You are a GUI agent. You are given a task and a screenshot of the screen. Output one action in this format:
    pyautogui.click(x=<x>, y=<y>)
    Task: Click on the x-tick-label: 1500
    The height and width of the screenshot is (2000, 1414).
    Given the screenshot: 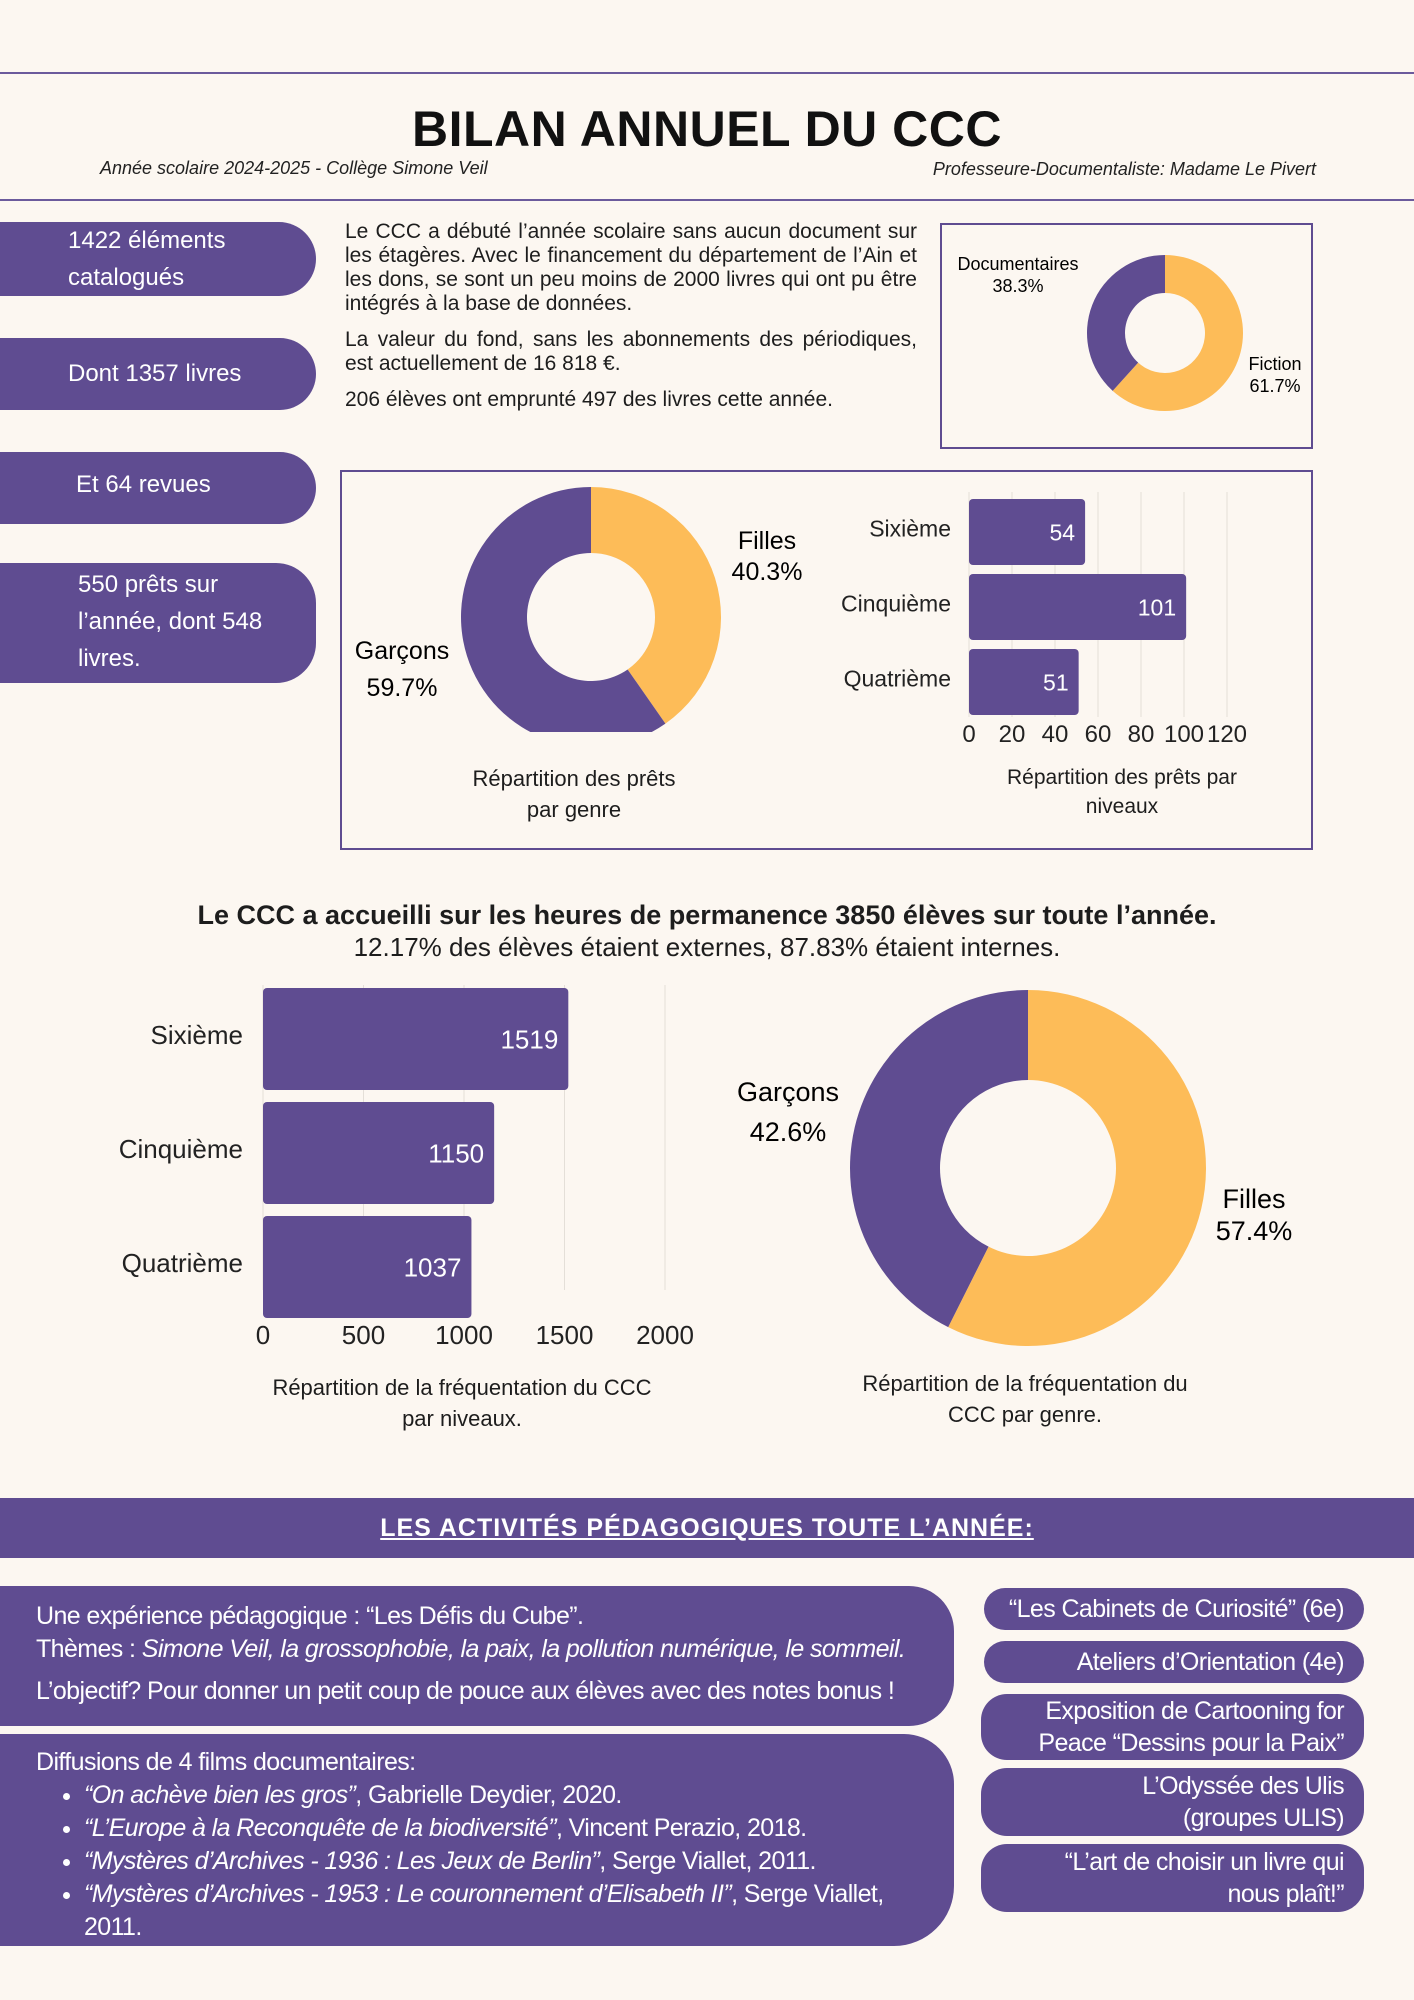 What is the action you would take?
    pyautogui.click(x=565, y=1335)
    